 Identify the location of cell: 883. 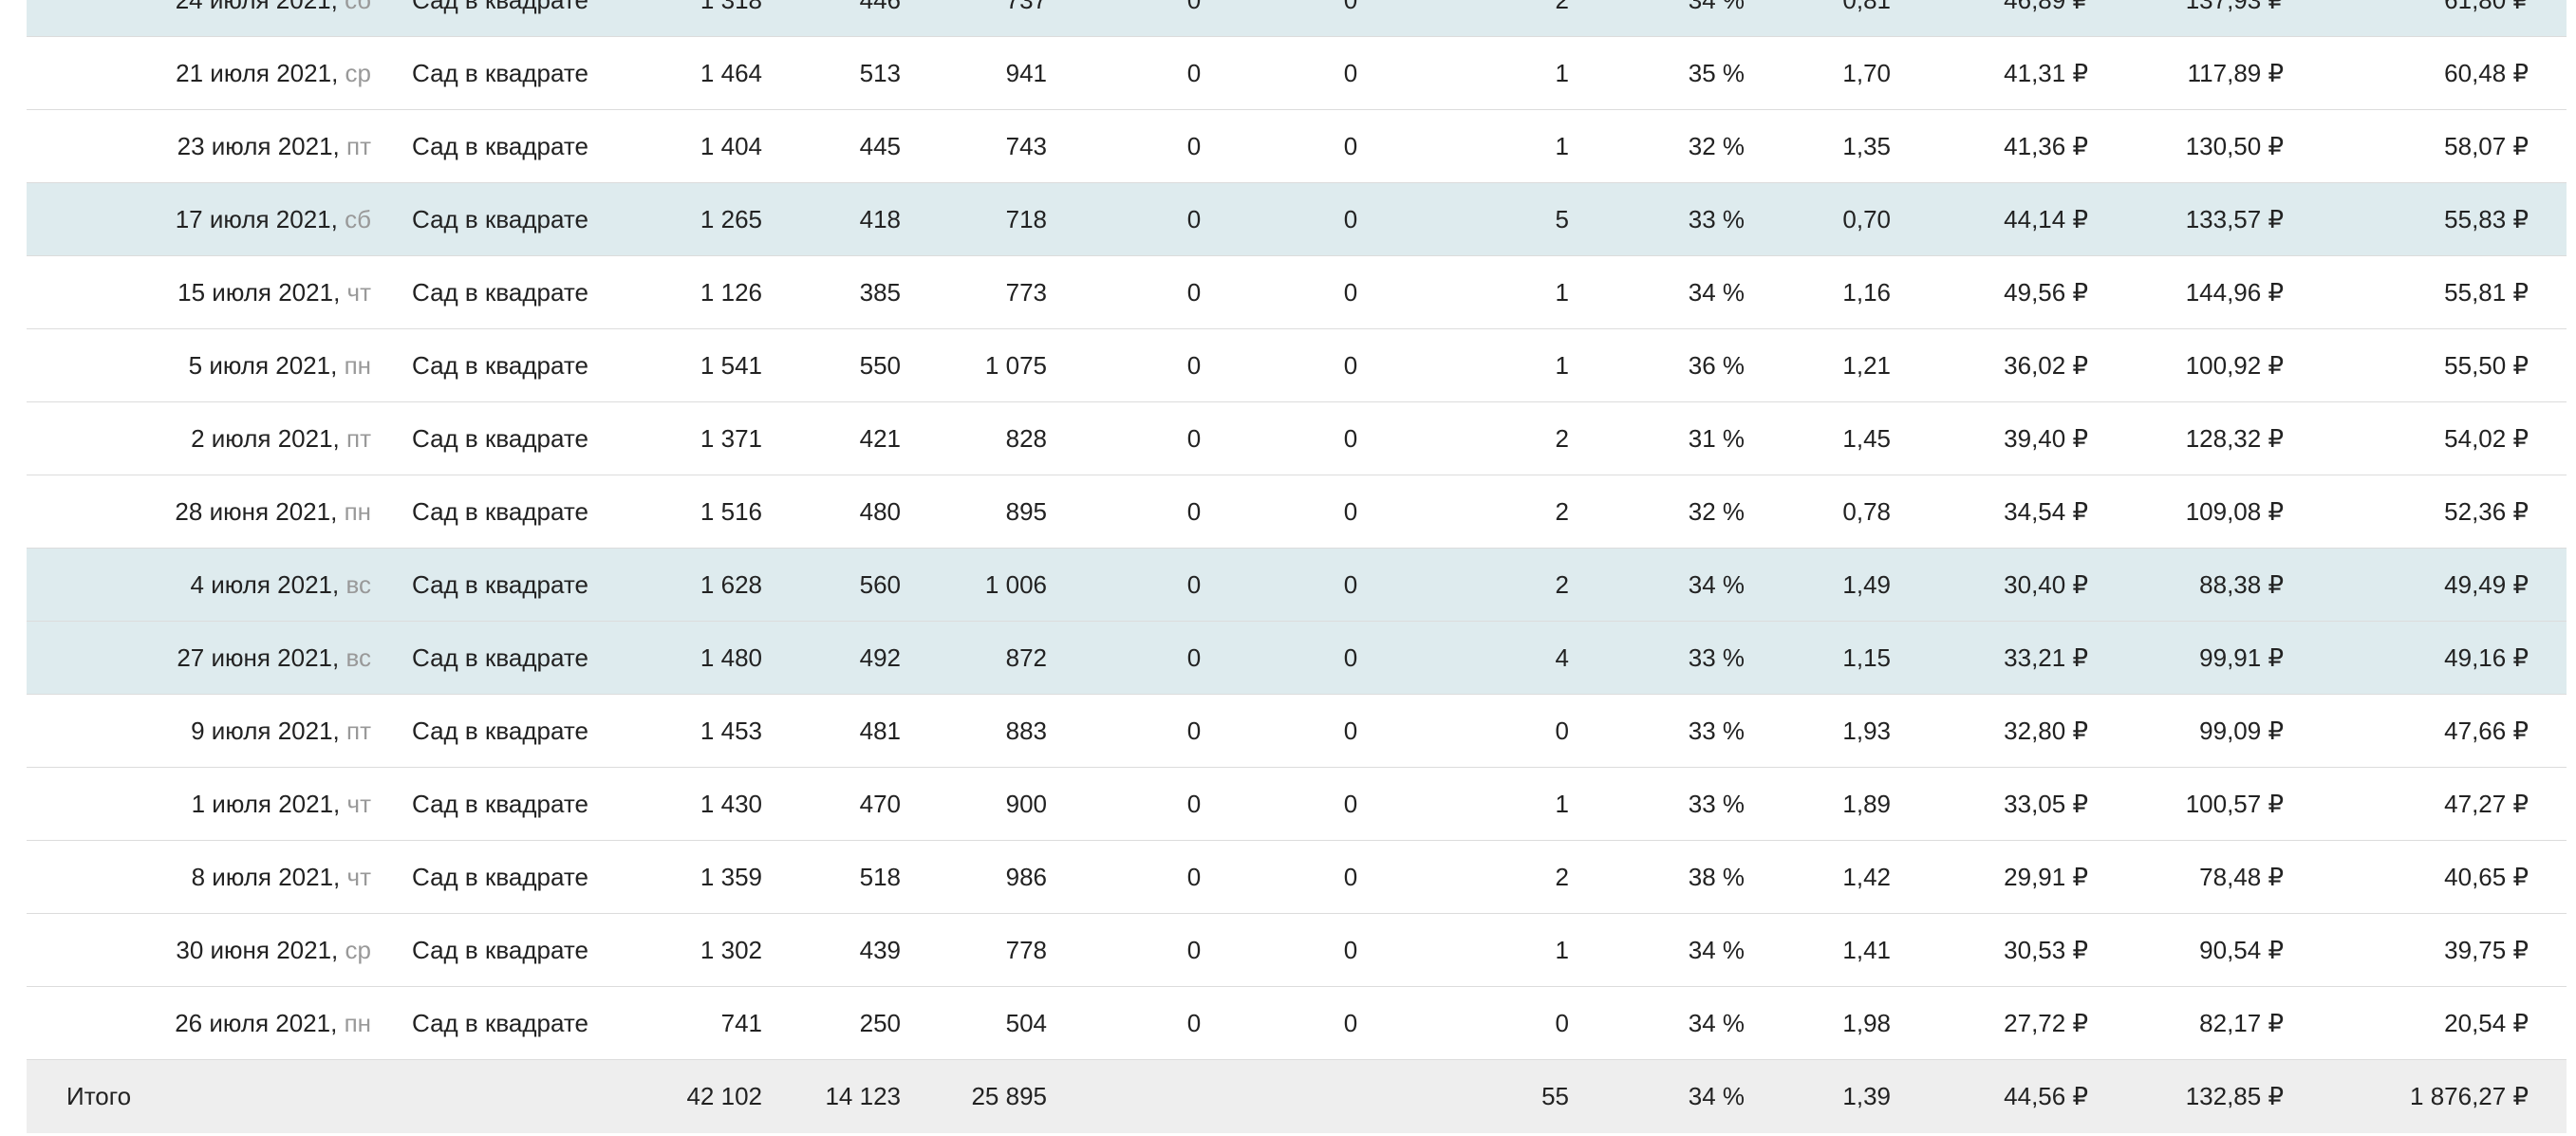
(1026, 731).